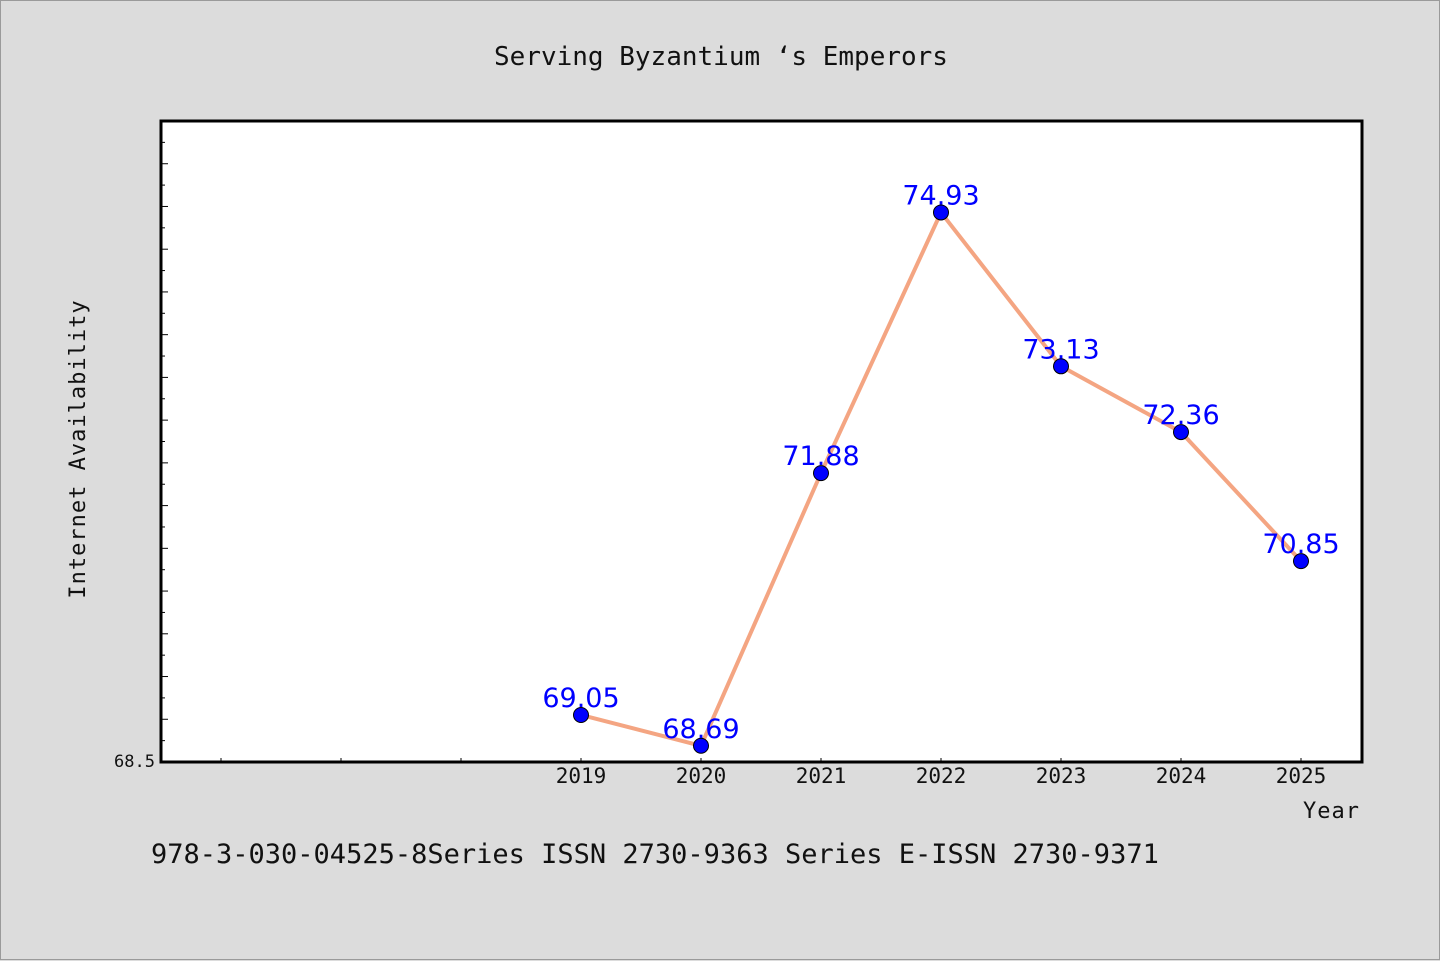 This screenshot has height=961, width=1440. What do you see at coordinates (1301, 776) in the screenshot?
I see `x-tick-label: 2025` at bounding box center [1301, 776].